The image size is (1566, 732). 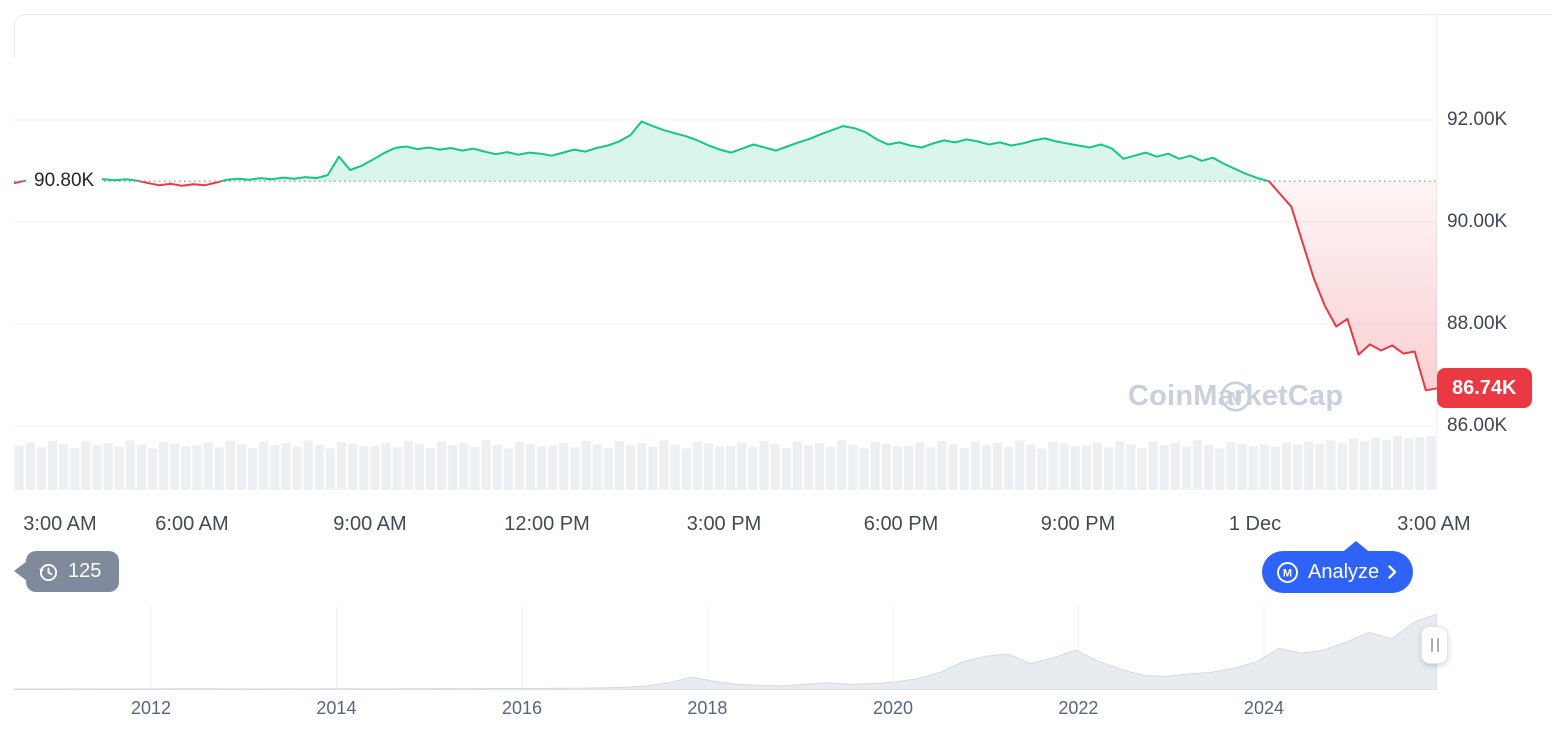 I want to click on x-axis-label: 1 Dec, so click(x=1255, y=524).